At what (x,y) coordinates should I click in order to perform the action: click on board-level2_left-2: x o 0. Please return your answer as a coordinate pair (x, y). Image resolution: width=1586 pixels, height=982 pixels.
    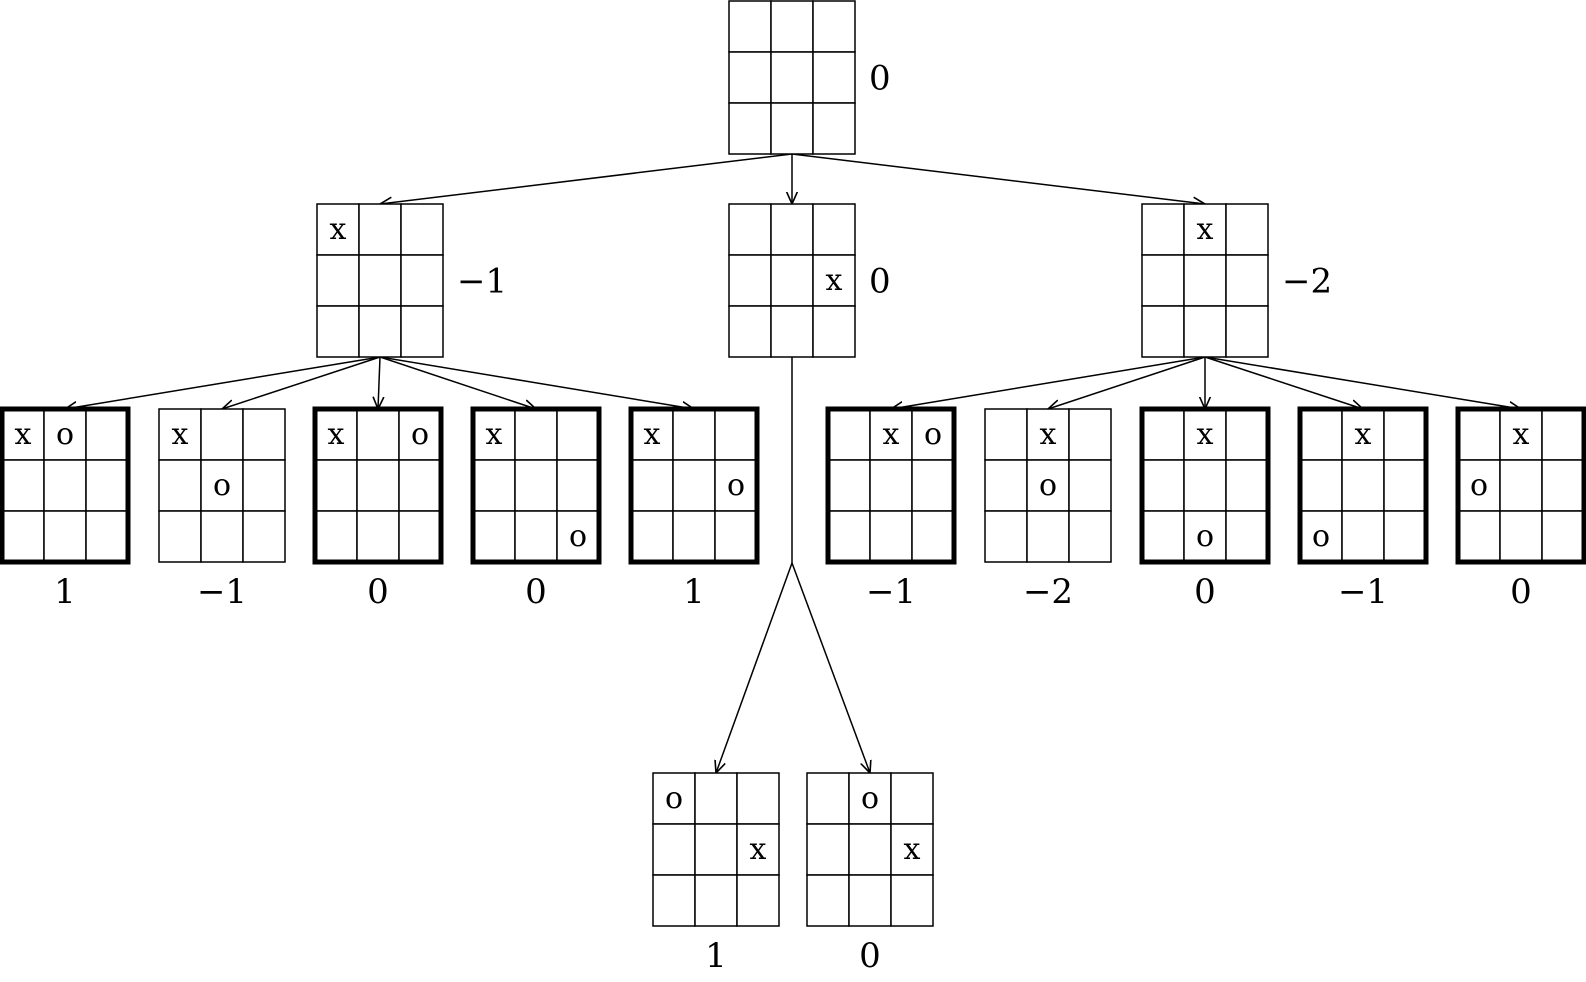
    Looking at the image, I should click on (378, 509).